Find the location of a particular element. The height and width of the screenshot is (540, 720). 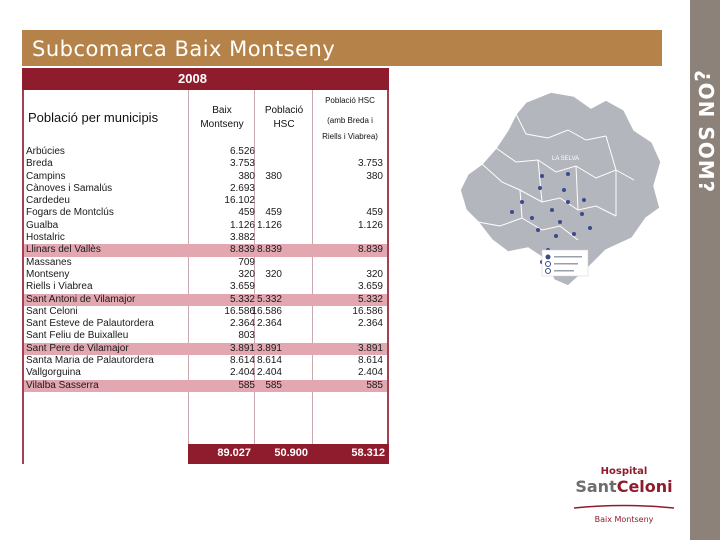

municipality-name: Montseny is located at coordinates (48, 274).